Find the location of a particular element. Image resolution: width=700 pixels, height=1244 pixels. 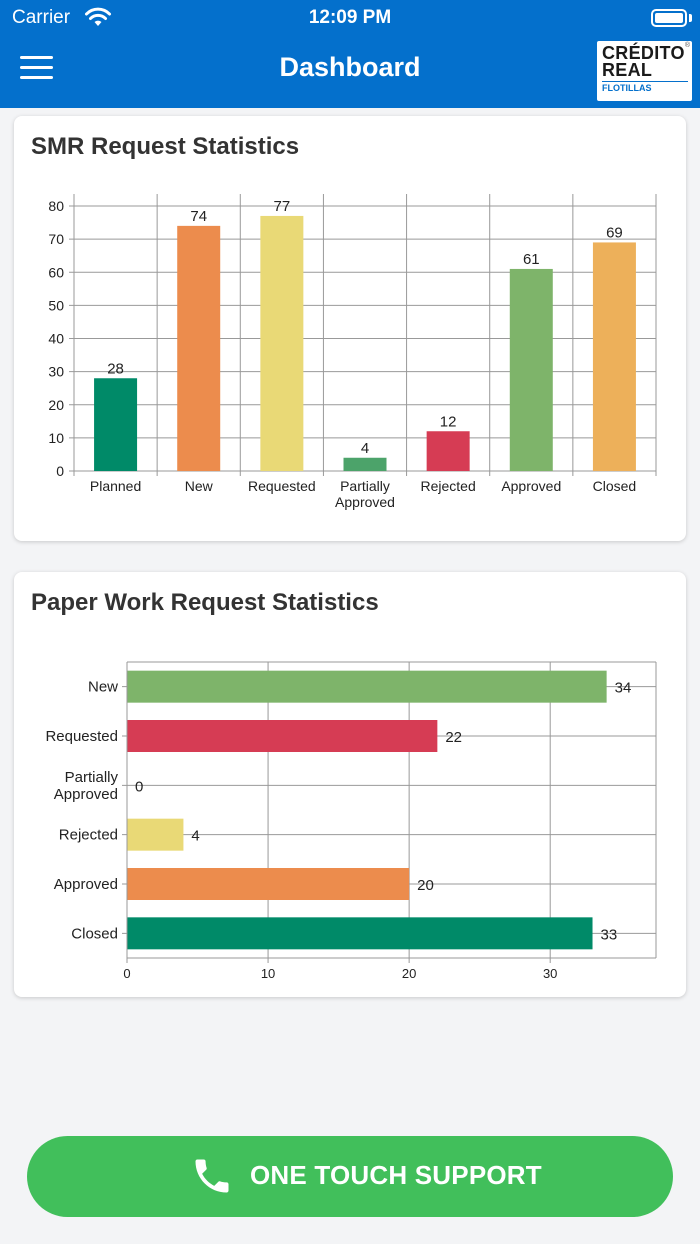

smr-card-title: SMR Request Statistics is located at coordinates (165, 146).